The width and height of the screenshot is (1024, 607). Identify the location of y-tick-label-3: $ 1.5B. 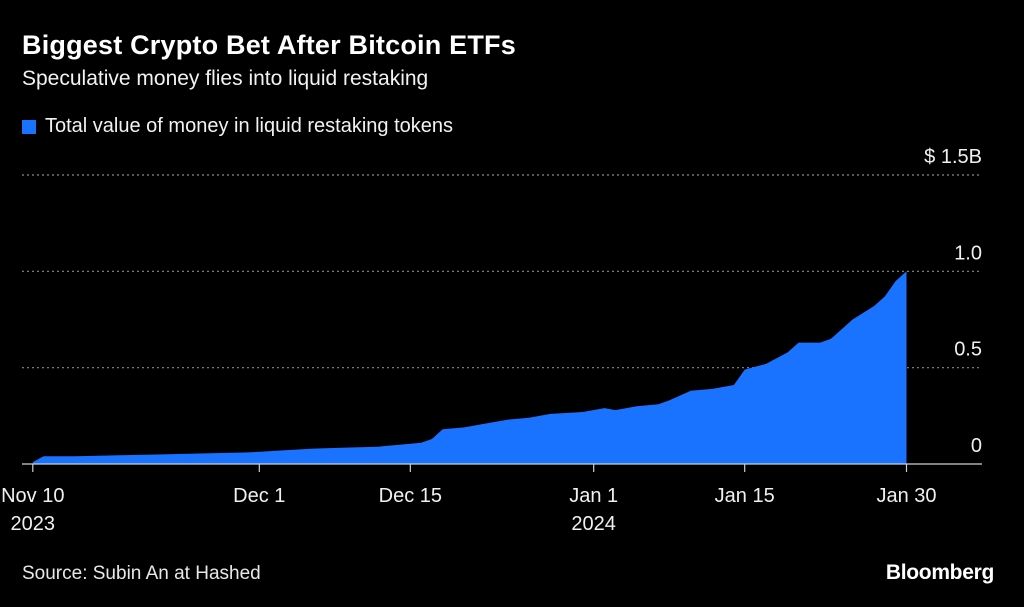
(953, 157).